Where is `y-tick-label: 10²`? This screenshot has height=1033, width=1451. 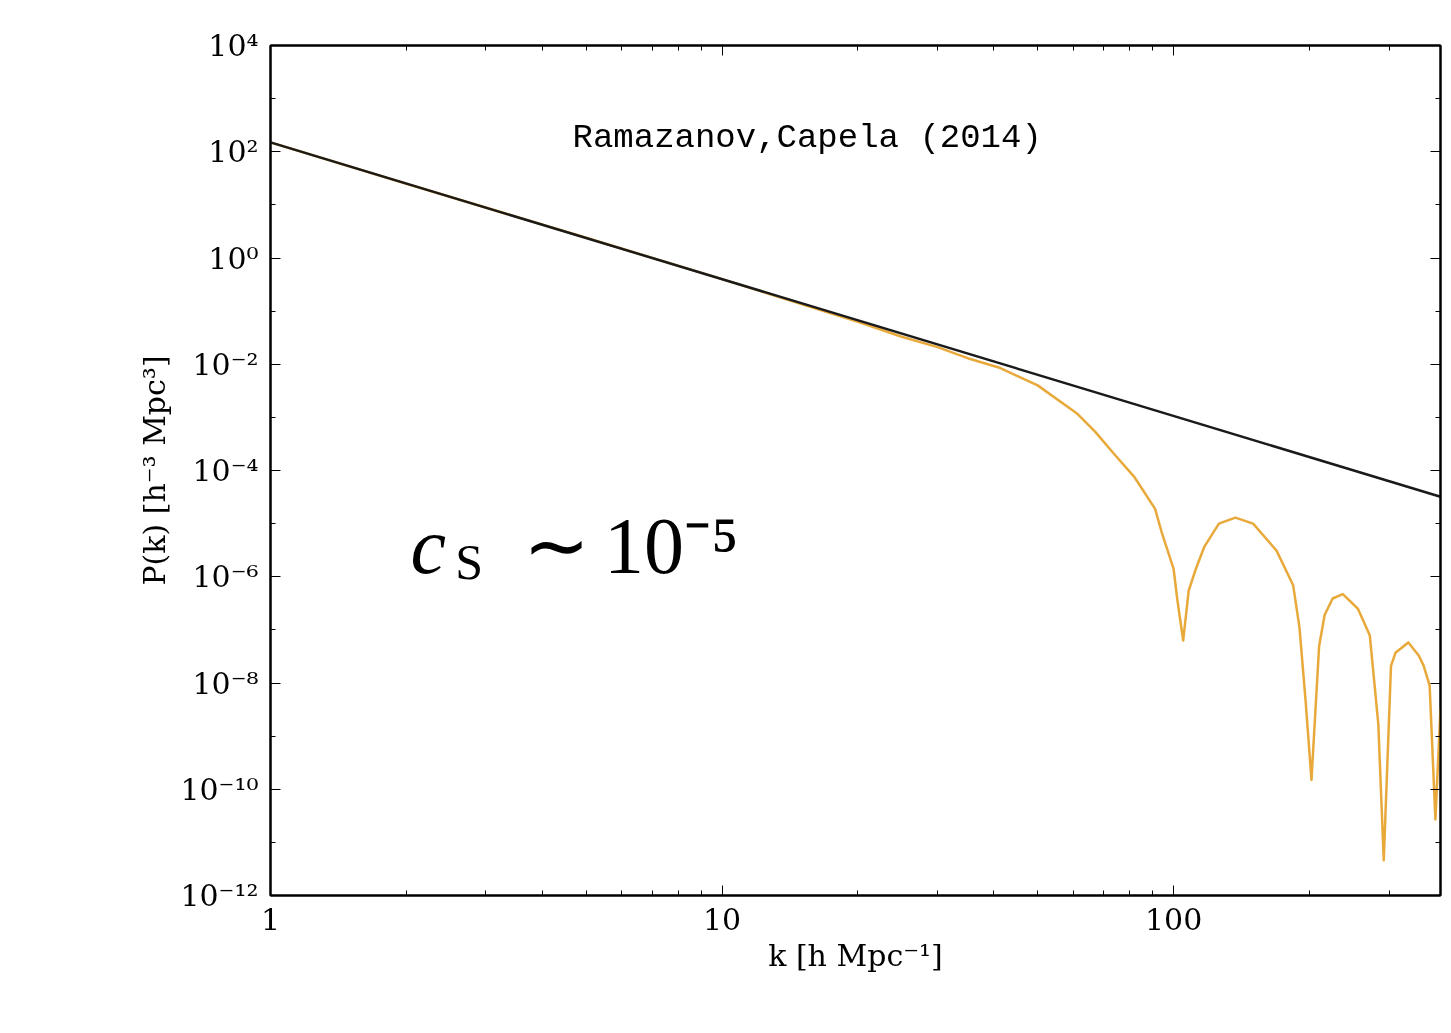
y-tick-label: 10² is located at coordinates (233, 152).